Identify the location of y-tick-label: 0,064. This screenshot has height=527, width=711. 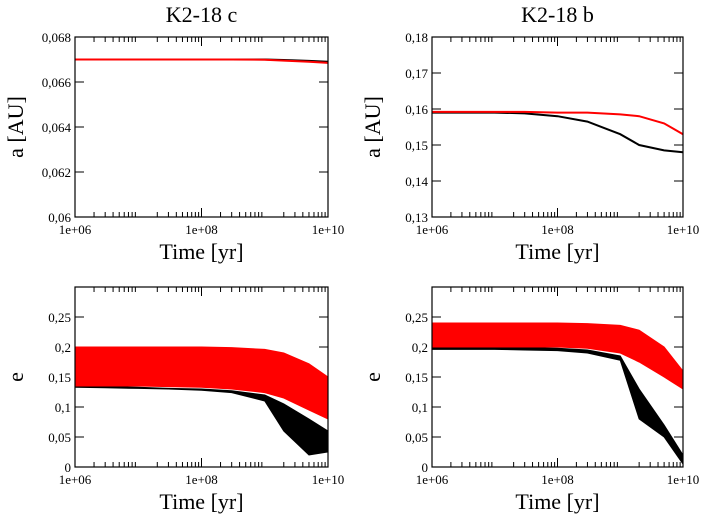
(57, 127).